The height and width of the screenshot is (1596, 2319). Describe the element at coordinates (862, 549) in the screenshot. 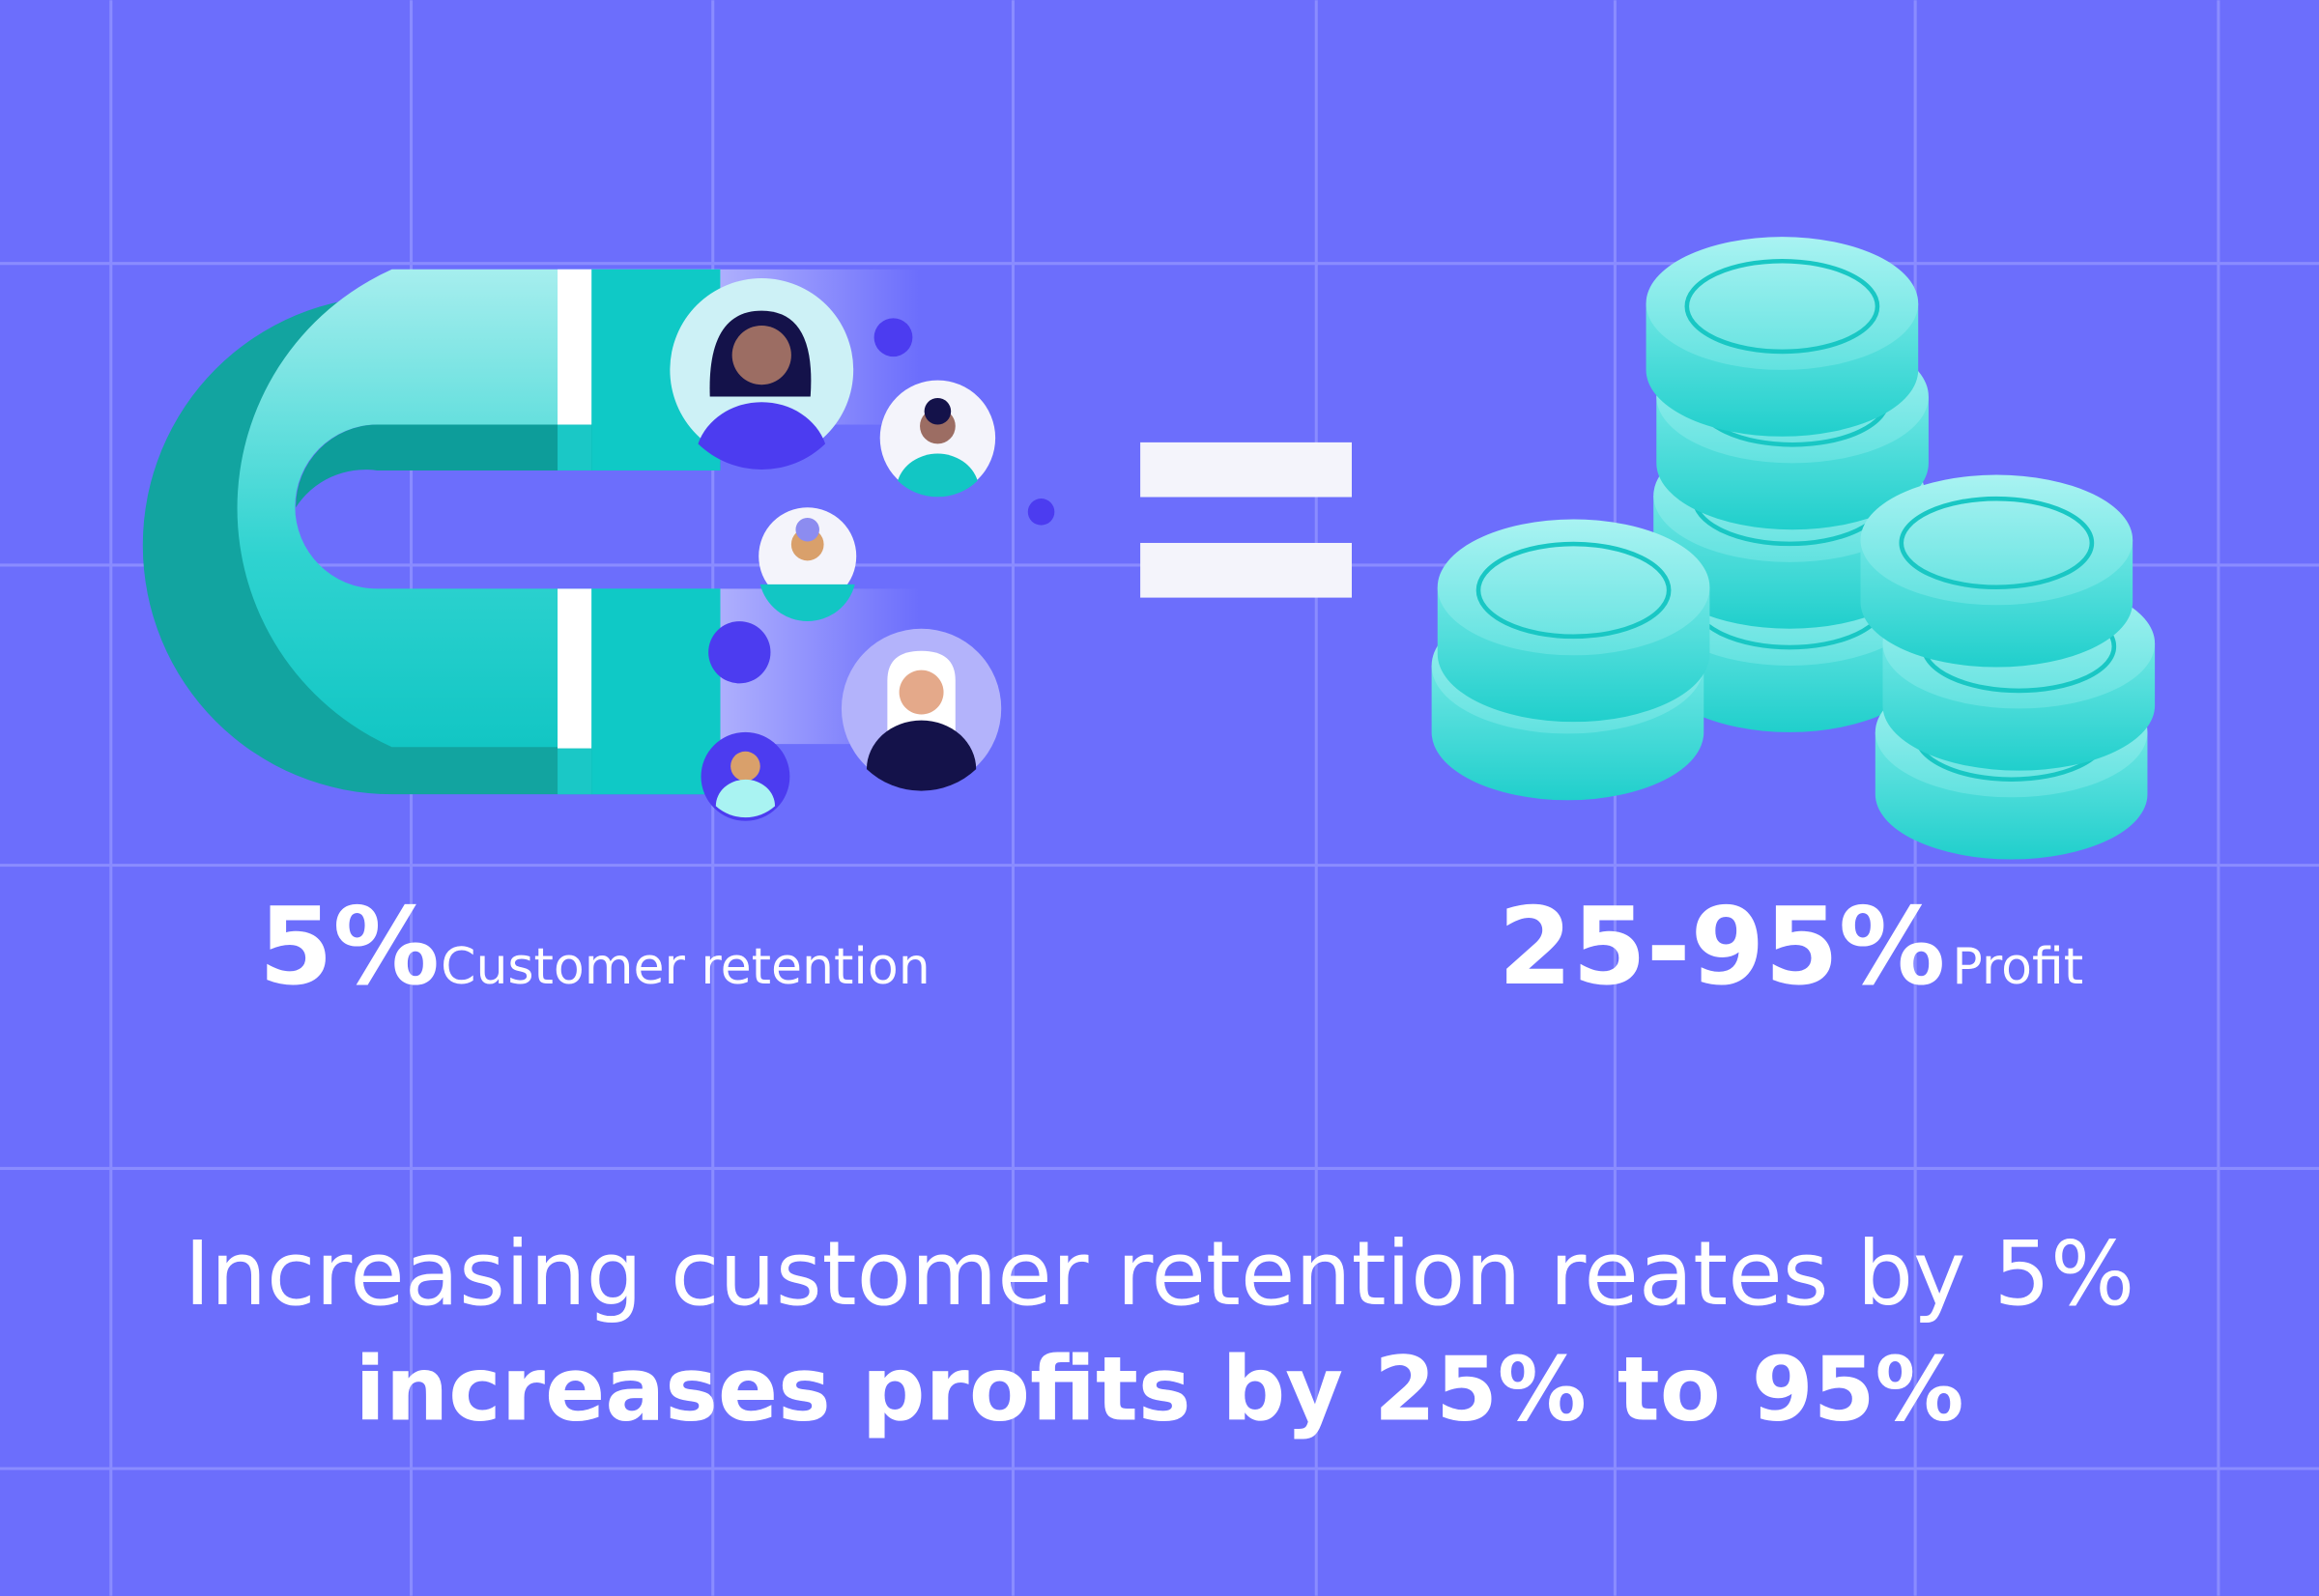

I see `customer-avatars` at that location.